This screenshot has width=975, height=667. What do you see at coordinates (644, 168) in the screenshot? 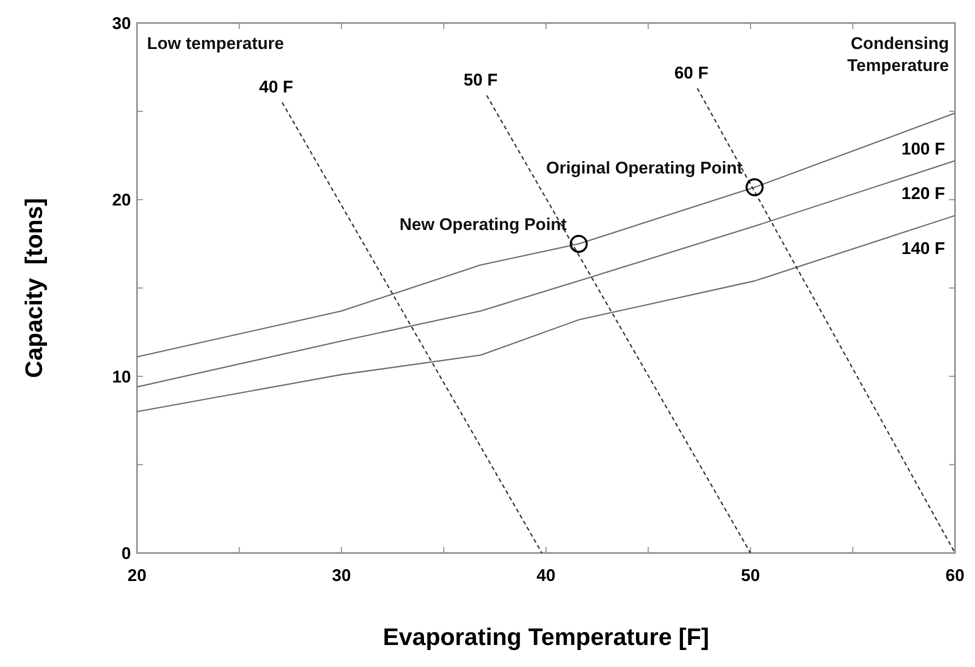
I see `annotation: Original Operating Point` at bounding box center [644, 168].